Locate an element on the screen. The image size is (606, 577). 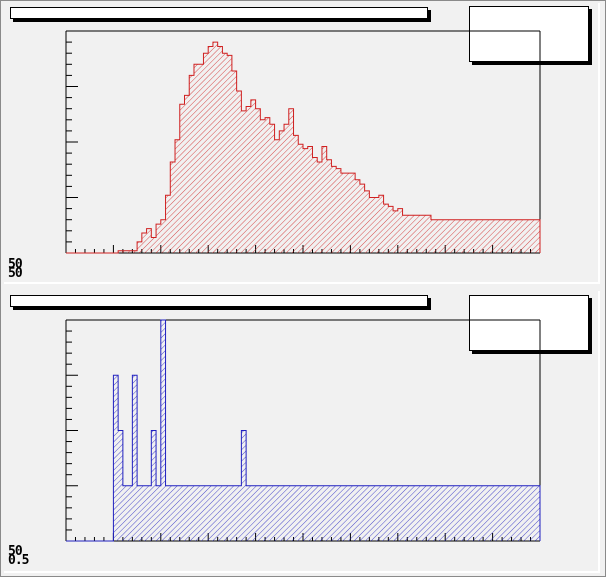
axis-stub-label: 50 is located at coordinates (15, 264).